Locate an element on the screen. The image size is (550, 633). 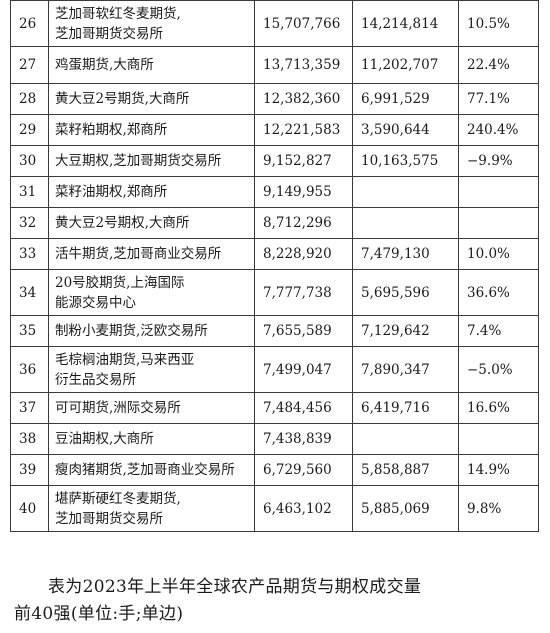
volume-2023-cell: 8,712,296 is located at coordinates (303, 223).